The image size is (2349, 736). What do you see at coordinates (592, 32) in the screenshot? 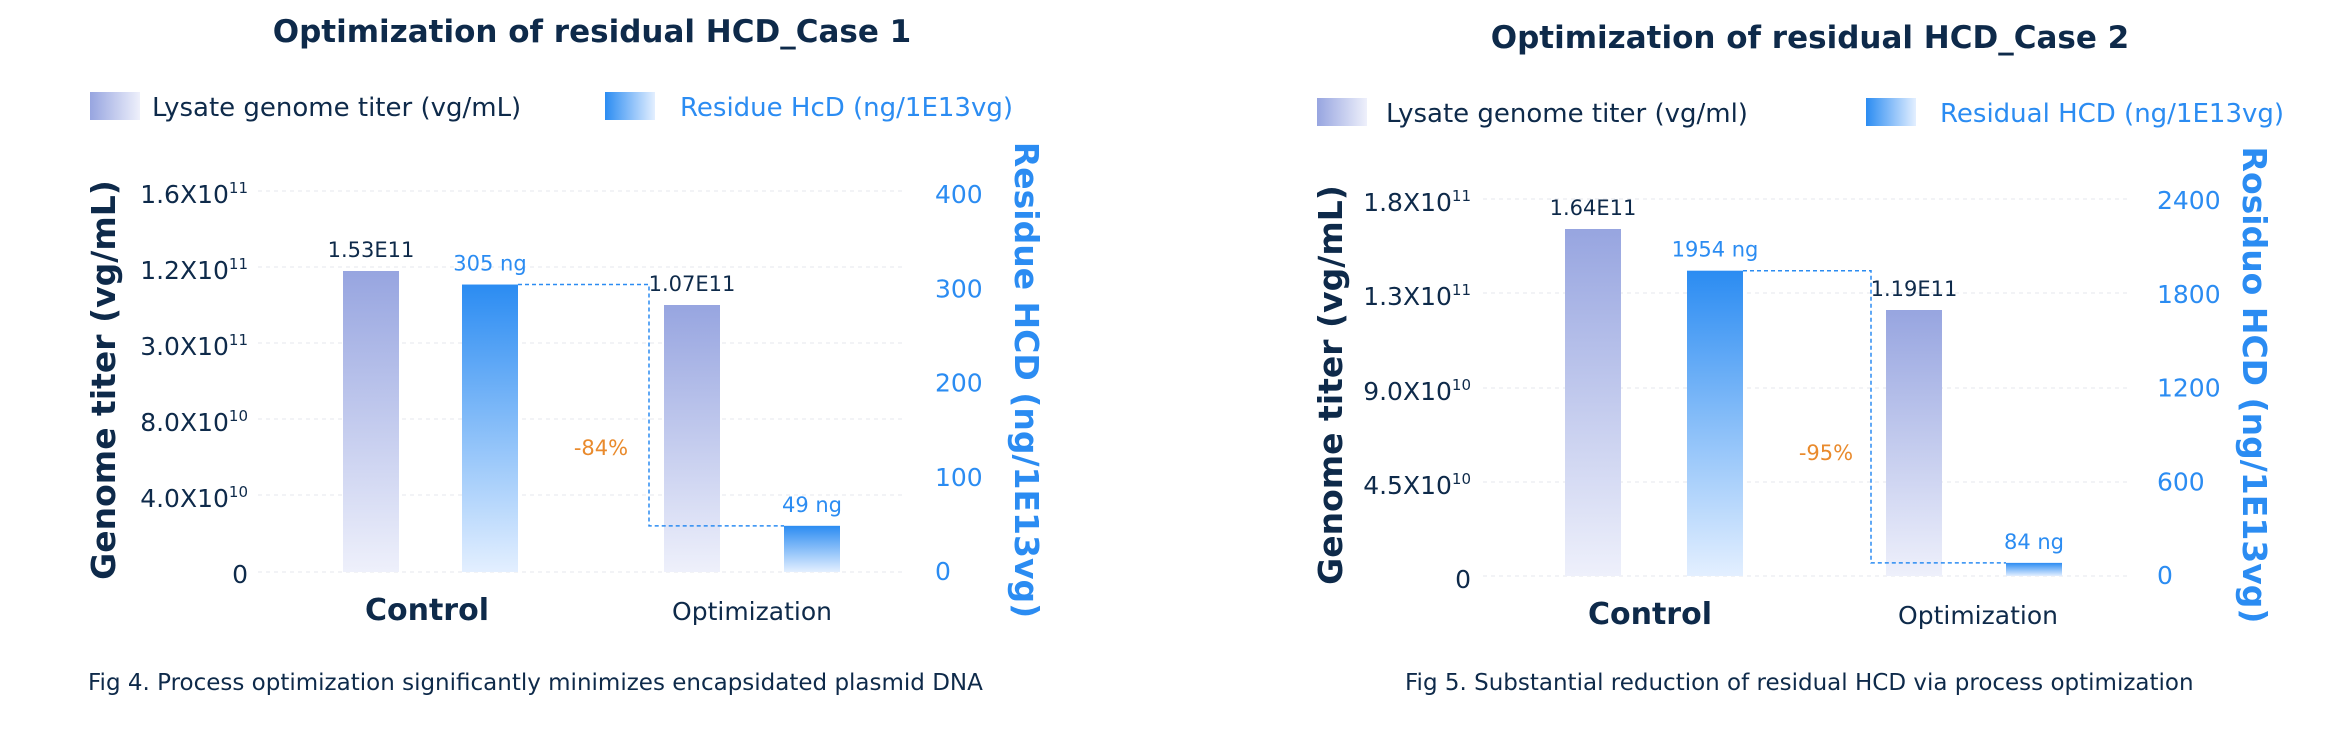
I see `chart-title: Optimization of residual HCD_Case 1` at bounding box center [592, 32].